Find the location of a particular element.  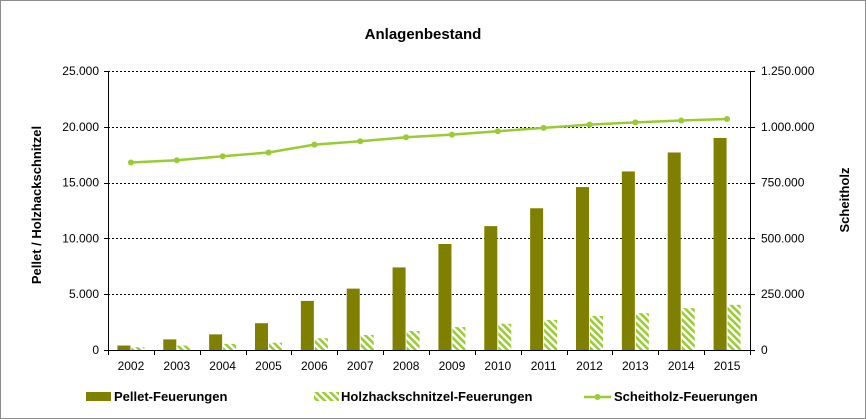

right-tick-label: 1.250.000 is located at coordinates (788, 71).